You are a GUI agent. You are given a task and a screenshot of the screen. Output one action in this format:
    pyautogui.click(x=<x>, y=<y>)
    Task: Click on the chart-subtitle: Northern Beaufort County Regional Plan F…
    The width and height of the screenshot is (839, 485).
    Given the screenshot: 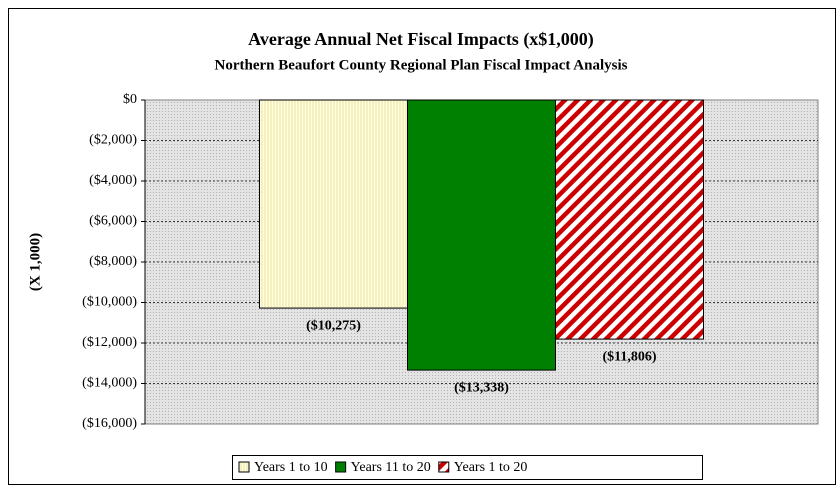 What is the action you would take?
    pyautogui.click(x=421, y=65)
    